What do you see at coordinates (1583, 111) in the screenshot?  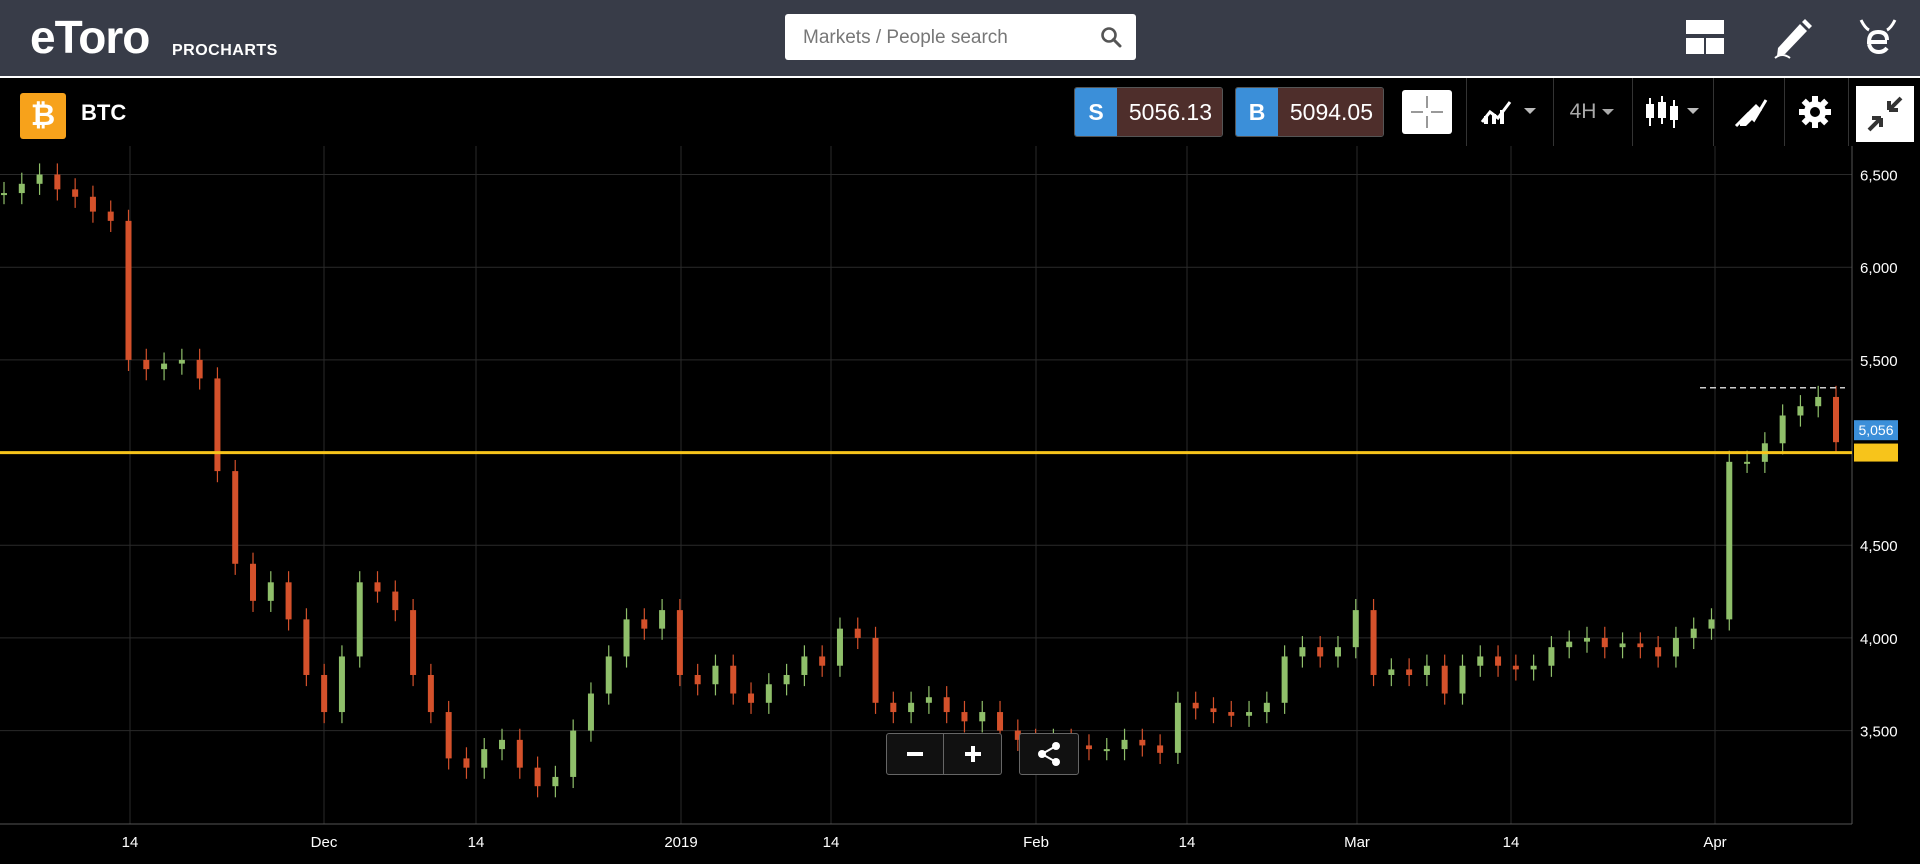 I see `timeframe-label: 4H` at bounding box center [1583, 111].